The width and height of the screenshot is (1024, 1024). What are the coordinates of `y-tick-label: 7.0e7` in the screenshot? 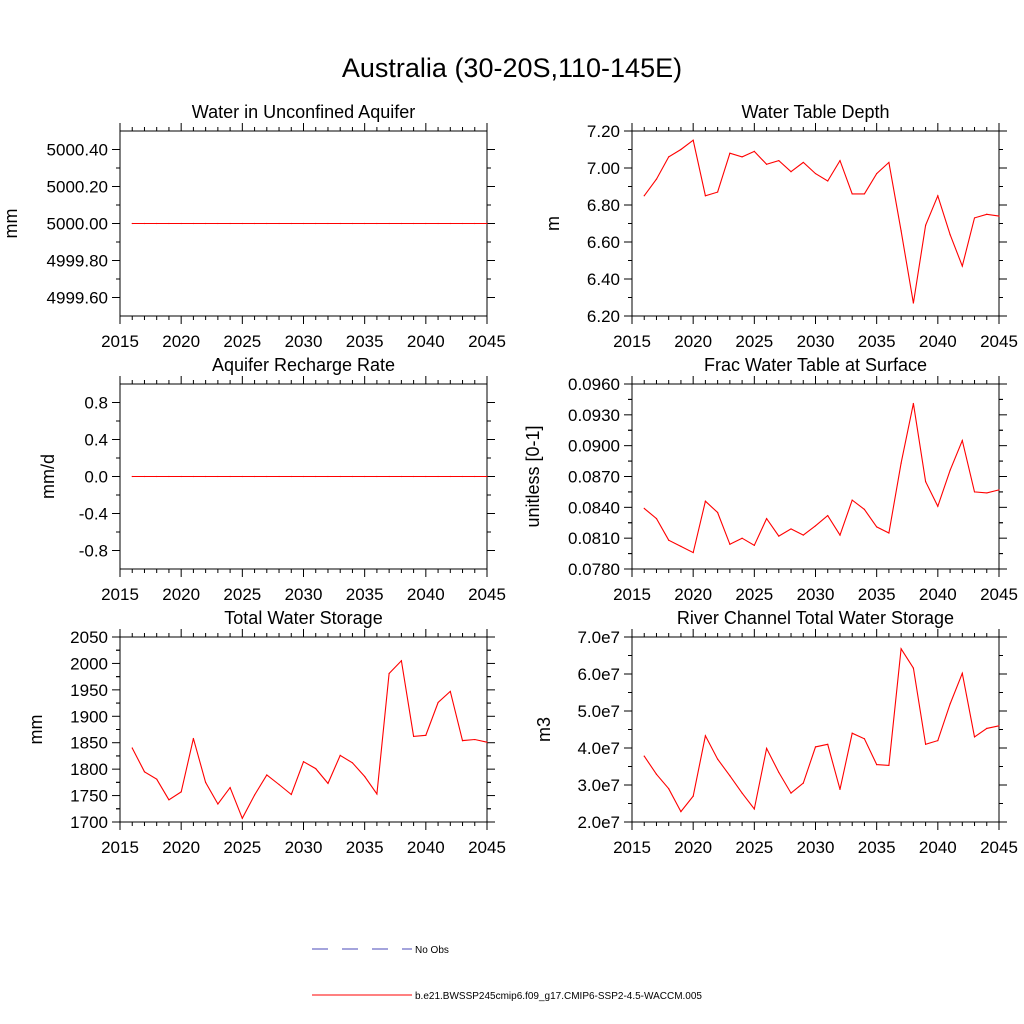 It's located at (598, 637).